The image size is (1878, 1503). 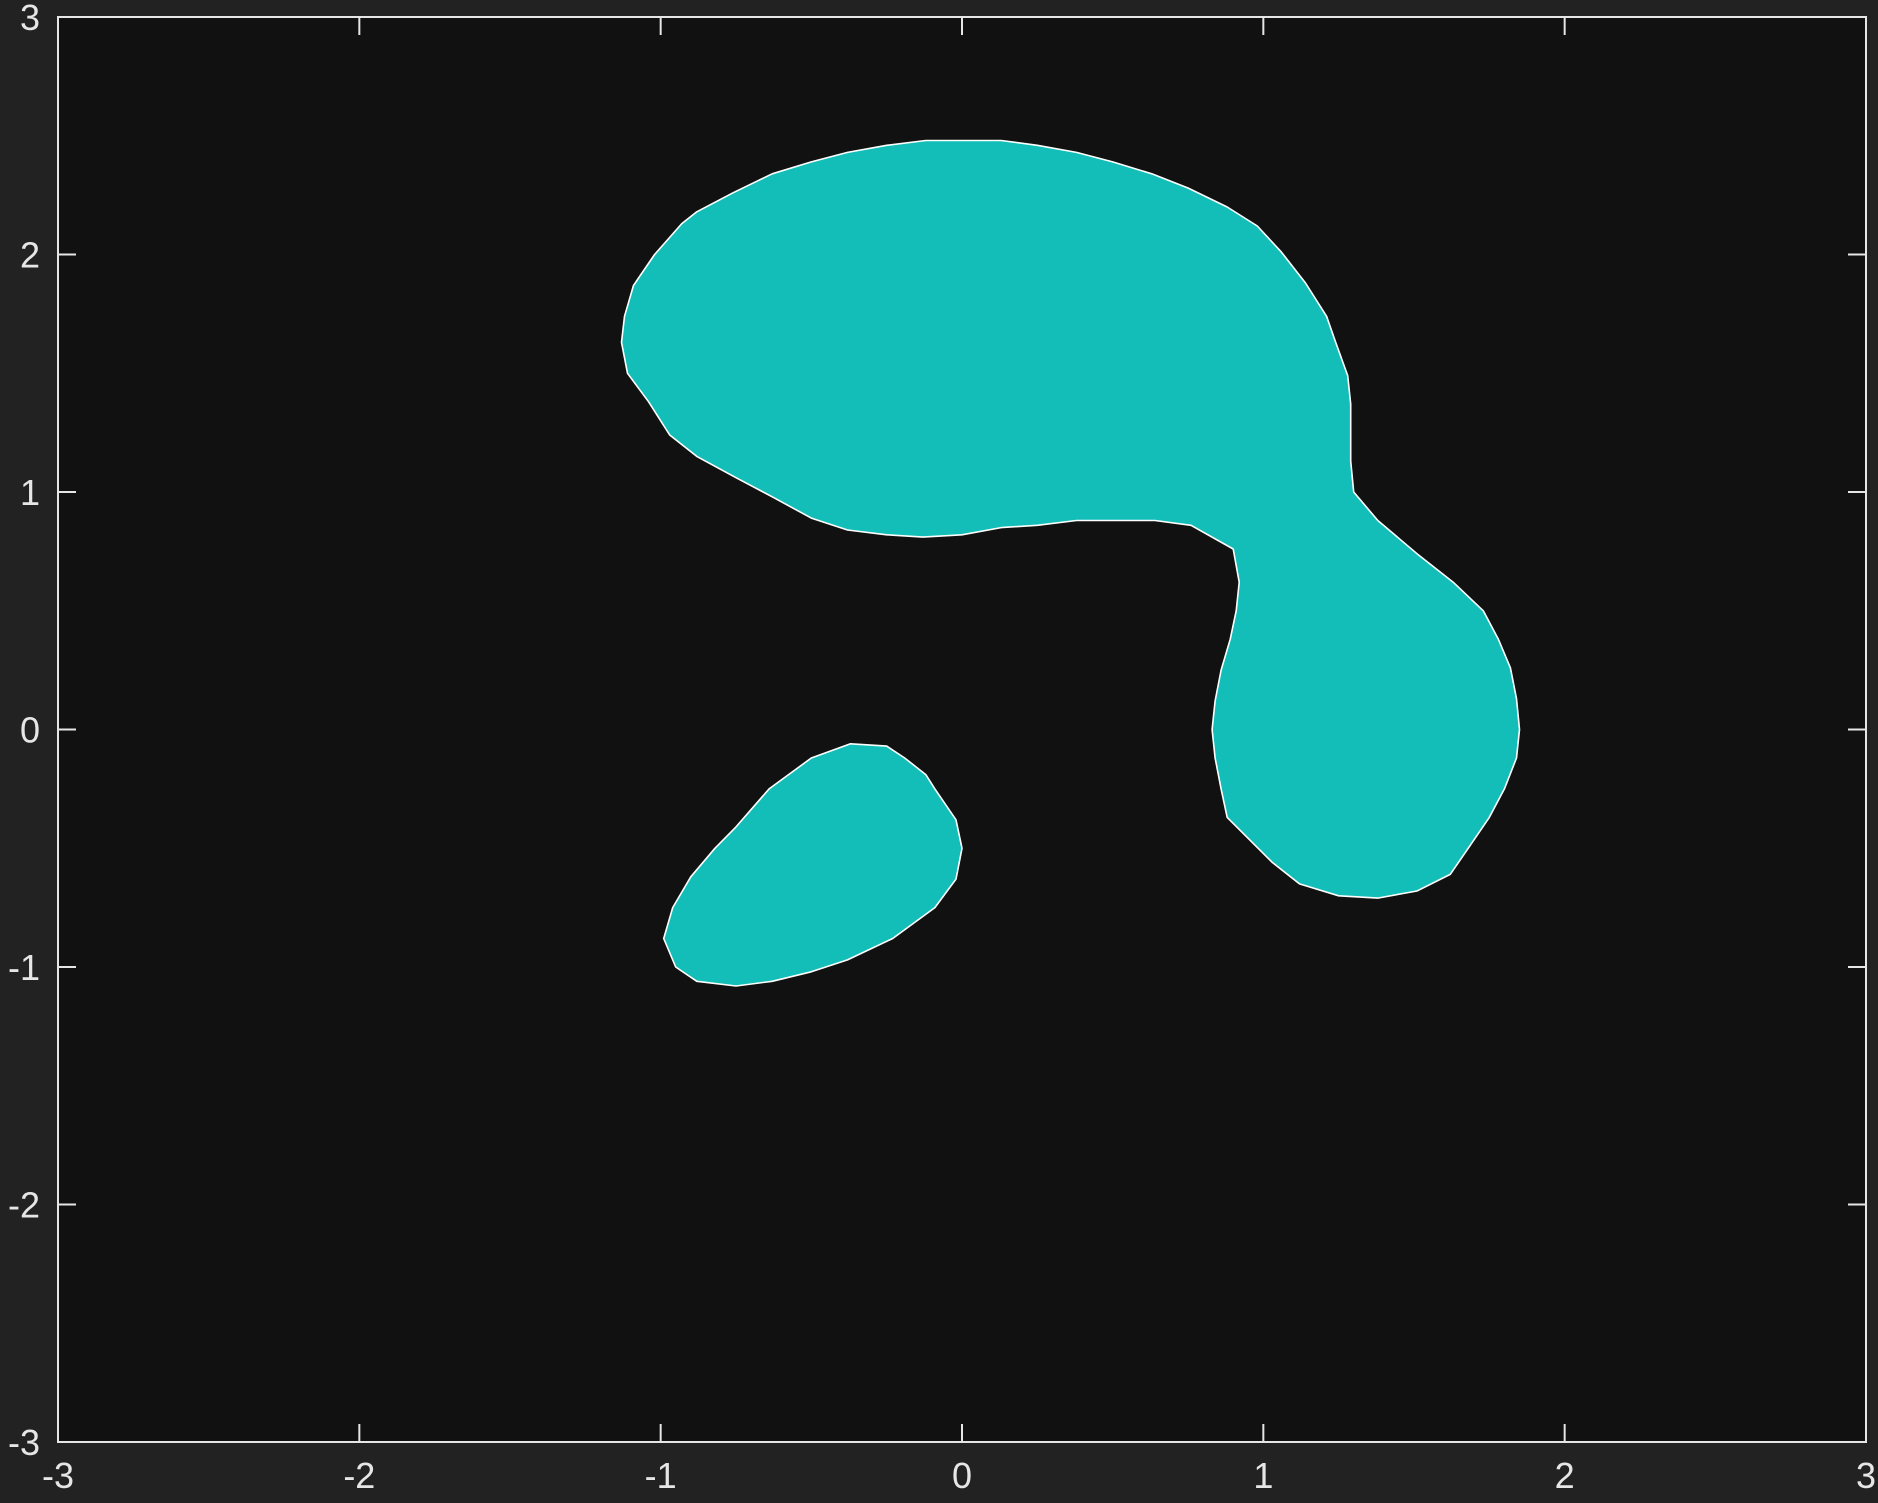 I want to click on y-tick-label: 1, so click(x=30, y=492).